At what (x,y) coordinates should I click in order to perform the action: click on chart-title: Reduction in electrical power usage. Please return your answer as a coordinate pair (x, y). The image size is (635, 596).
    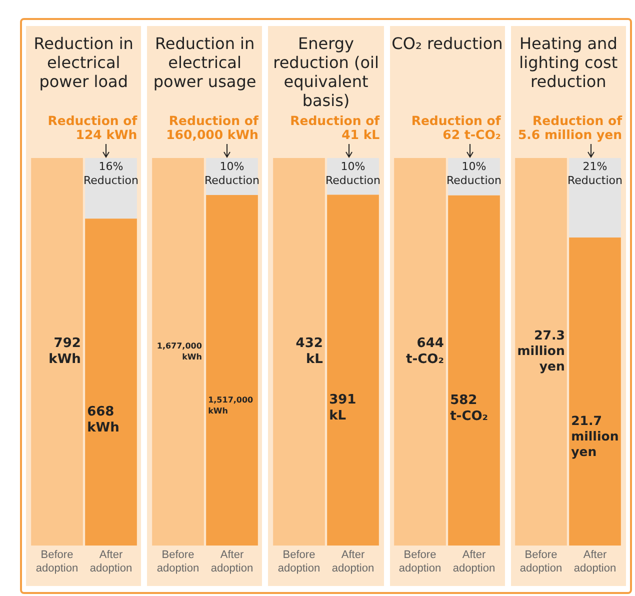
    Looking at the image, I should click on (205, 63).